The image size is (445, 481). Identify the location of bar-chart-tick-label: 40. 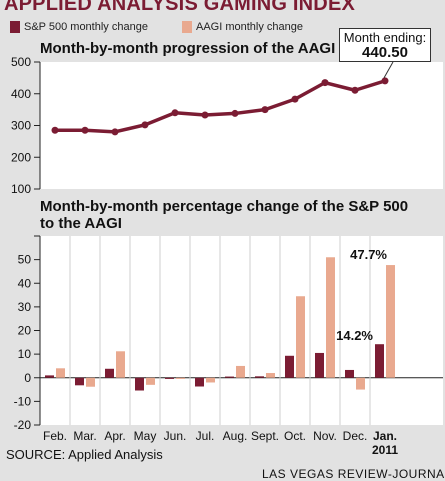
(25, 283).